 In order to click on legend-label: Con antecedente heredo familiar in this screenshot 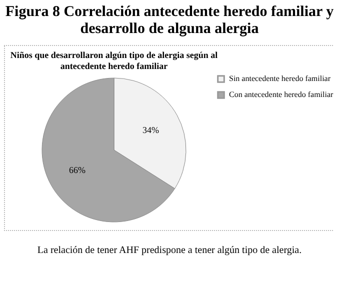, I will do `click(281, 94)`.